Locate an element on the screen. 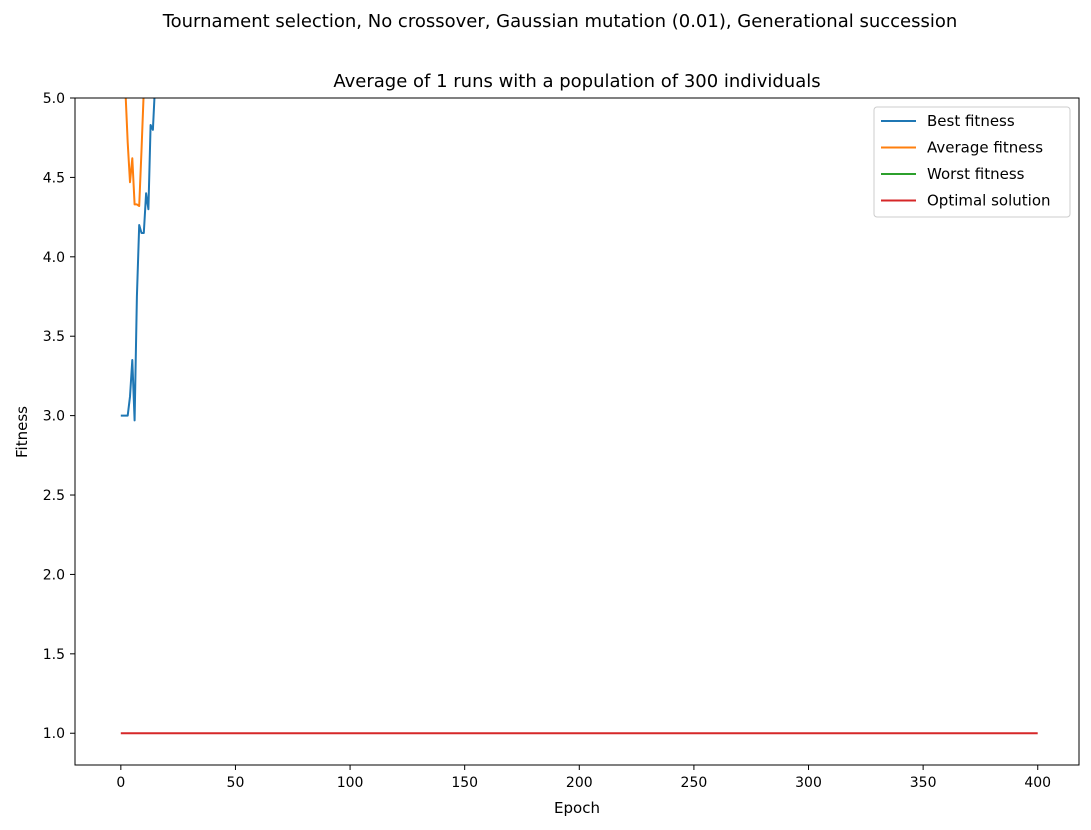 This screenshot has height=830, width=1091. y-tick-label: 1.0 is located at coordinates (54, 734).